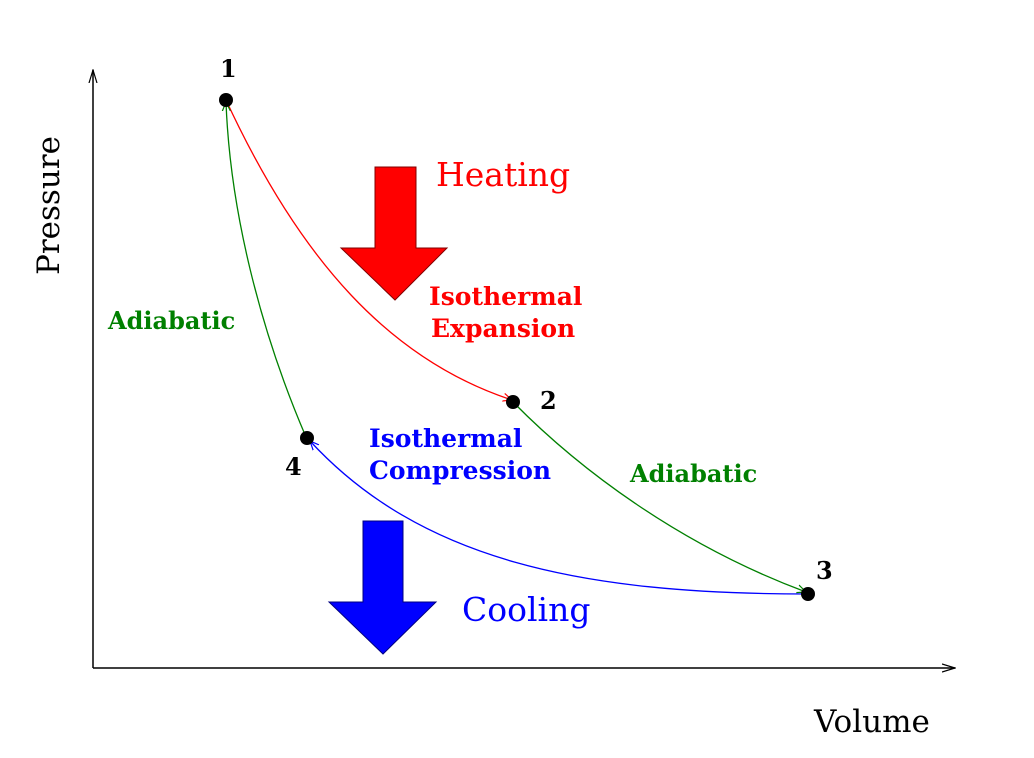  I want to click on heating-arrow-icon, so click(394, 233).